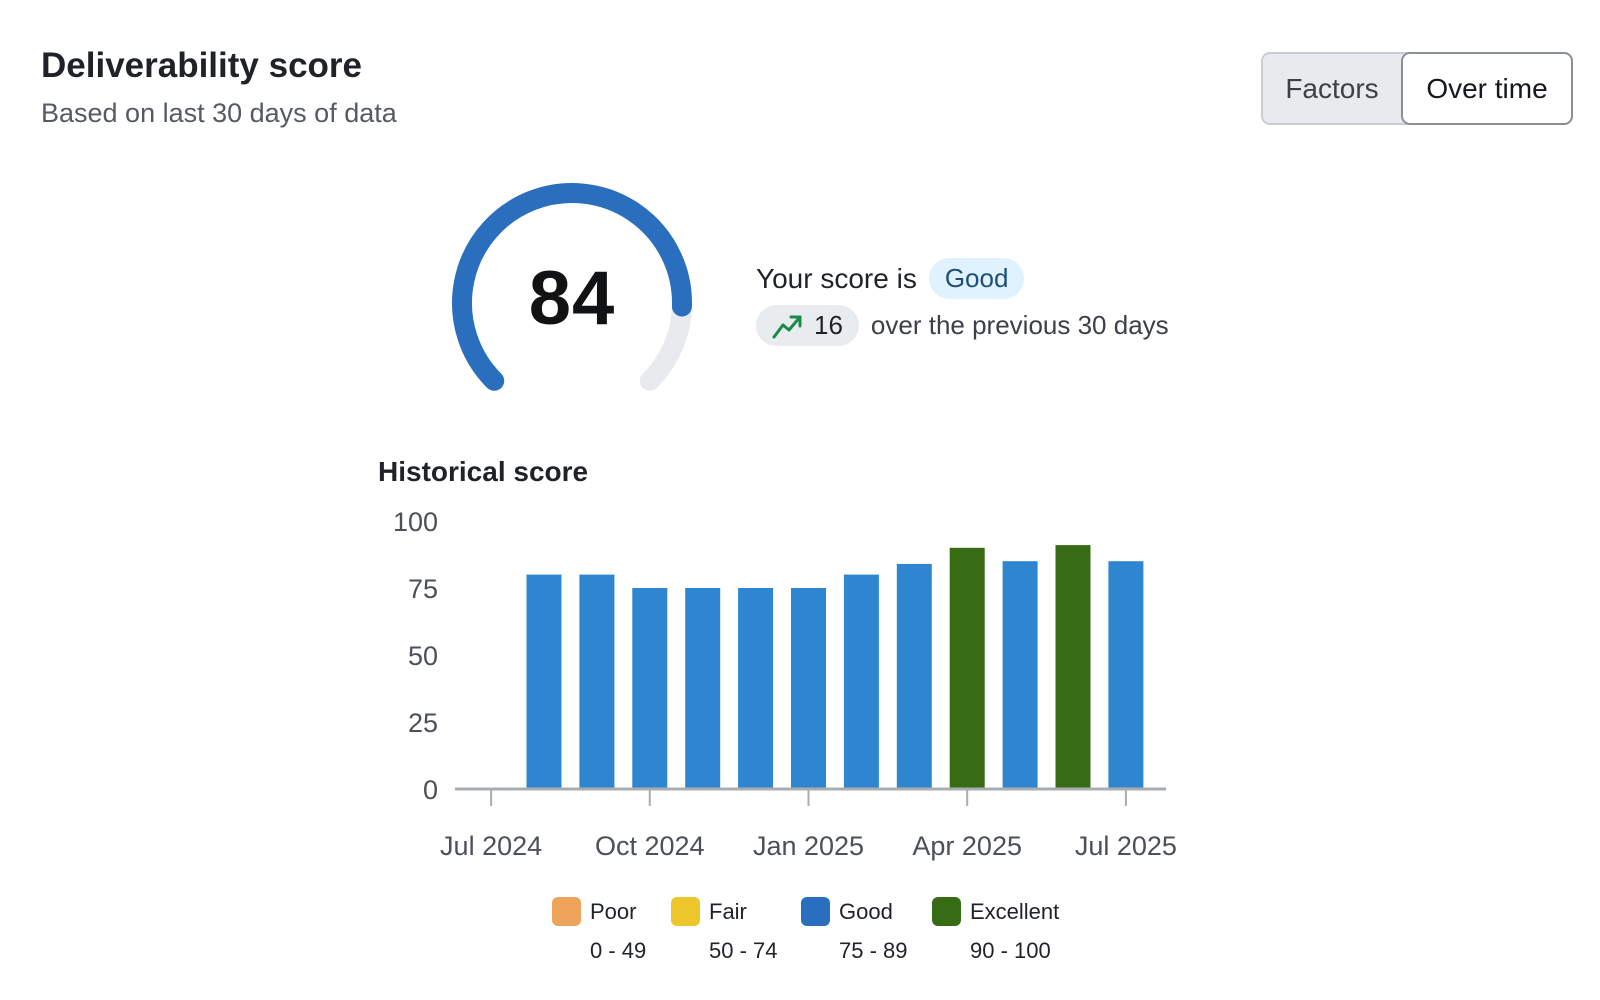 This screenshot has width=1600, height=1000. What do you see at coordinates (1019, 325) in the screenshot?
I see `score-delta-caption: over the previous 30 days` at bounding box center [1019, 325].